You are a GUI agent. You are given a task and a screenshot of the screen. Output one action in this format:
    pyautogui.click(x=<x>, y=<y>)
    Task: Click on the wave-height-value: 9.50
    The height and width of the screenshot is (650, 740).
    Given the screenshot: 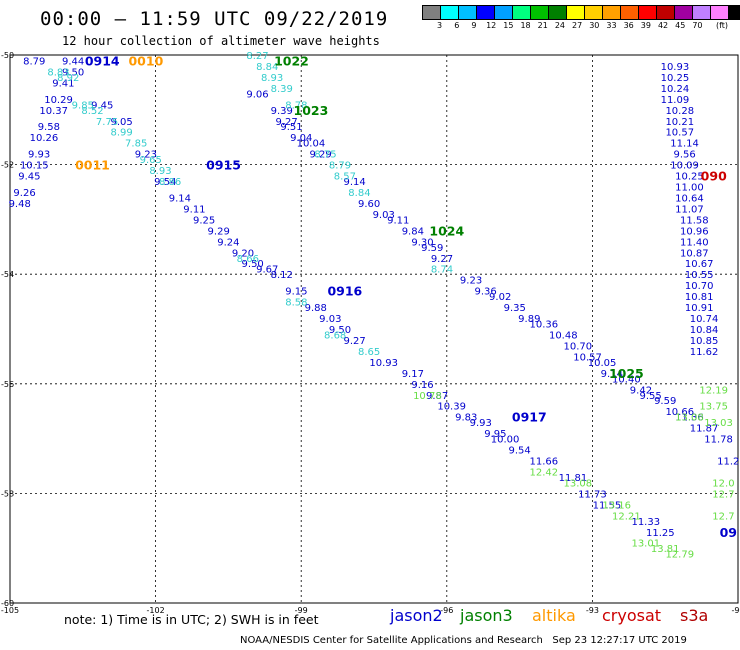 What is the action you would take?
    pyautogui.click(x=73, y=72)
    